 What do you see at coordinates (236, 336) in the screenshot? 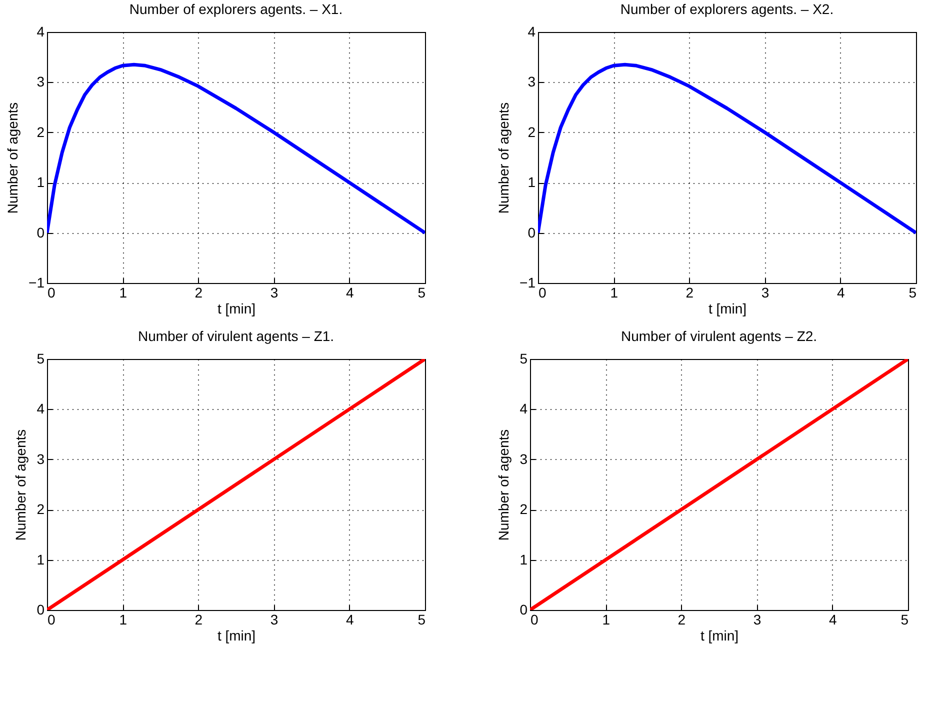
I see `chart-title: Number of virulent agents – Z1.` at bounding box center [236, 336].